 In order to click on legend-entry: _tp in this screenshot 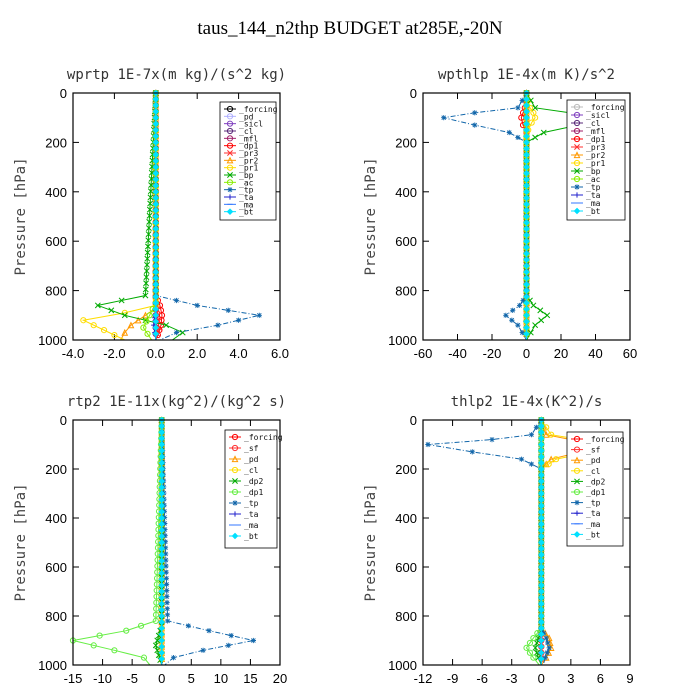, I will do `click(593, 187)`.